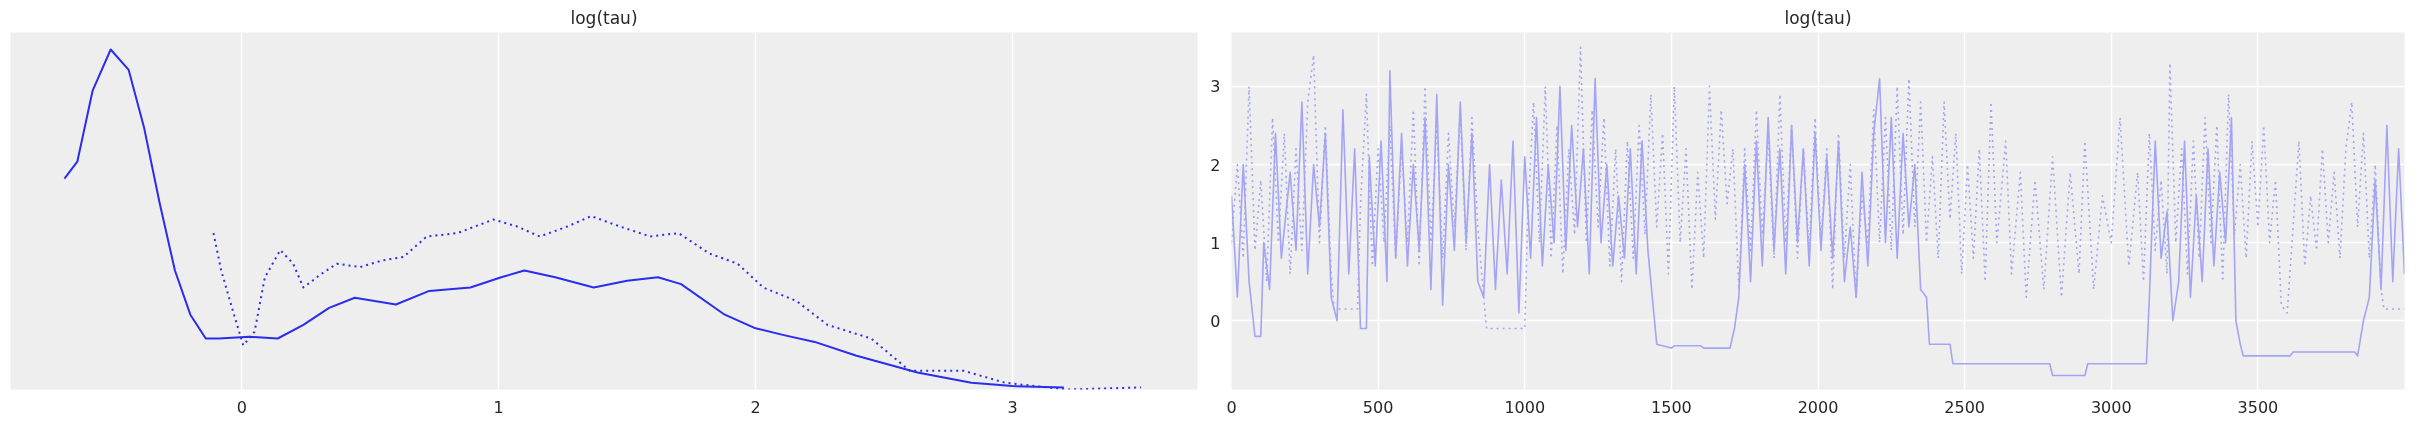  Describe the element at coordinates (1215, 321) in the screenshot. I see `y-tick-label: 0` at that location.